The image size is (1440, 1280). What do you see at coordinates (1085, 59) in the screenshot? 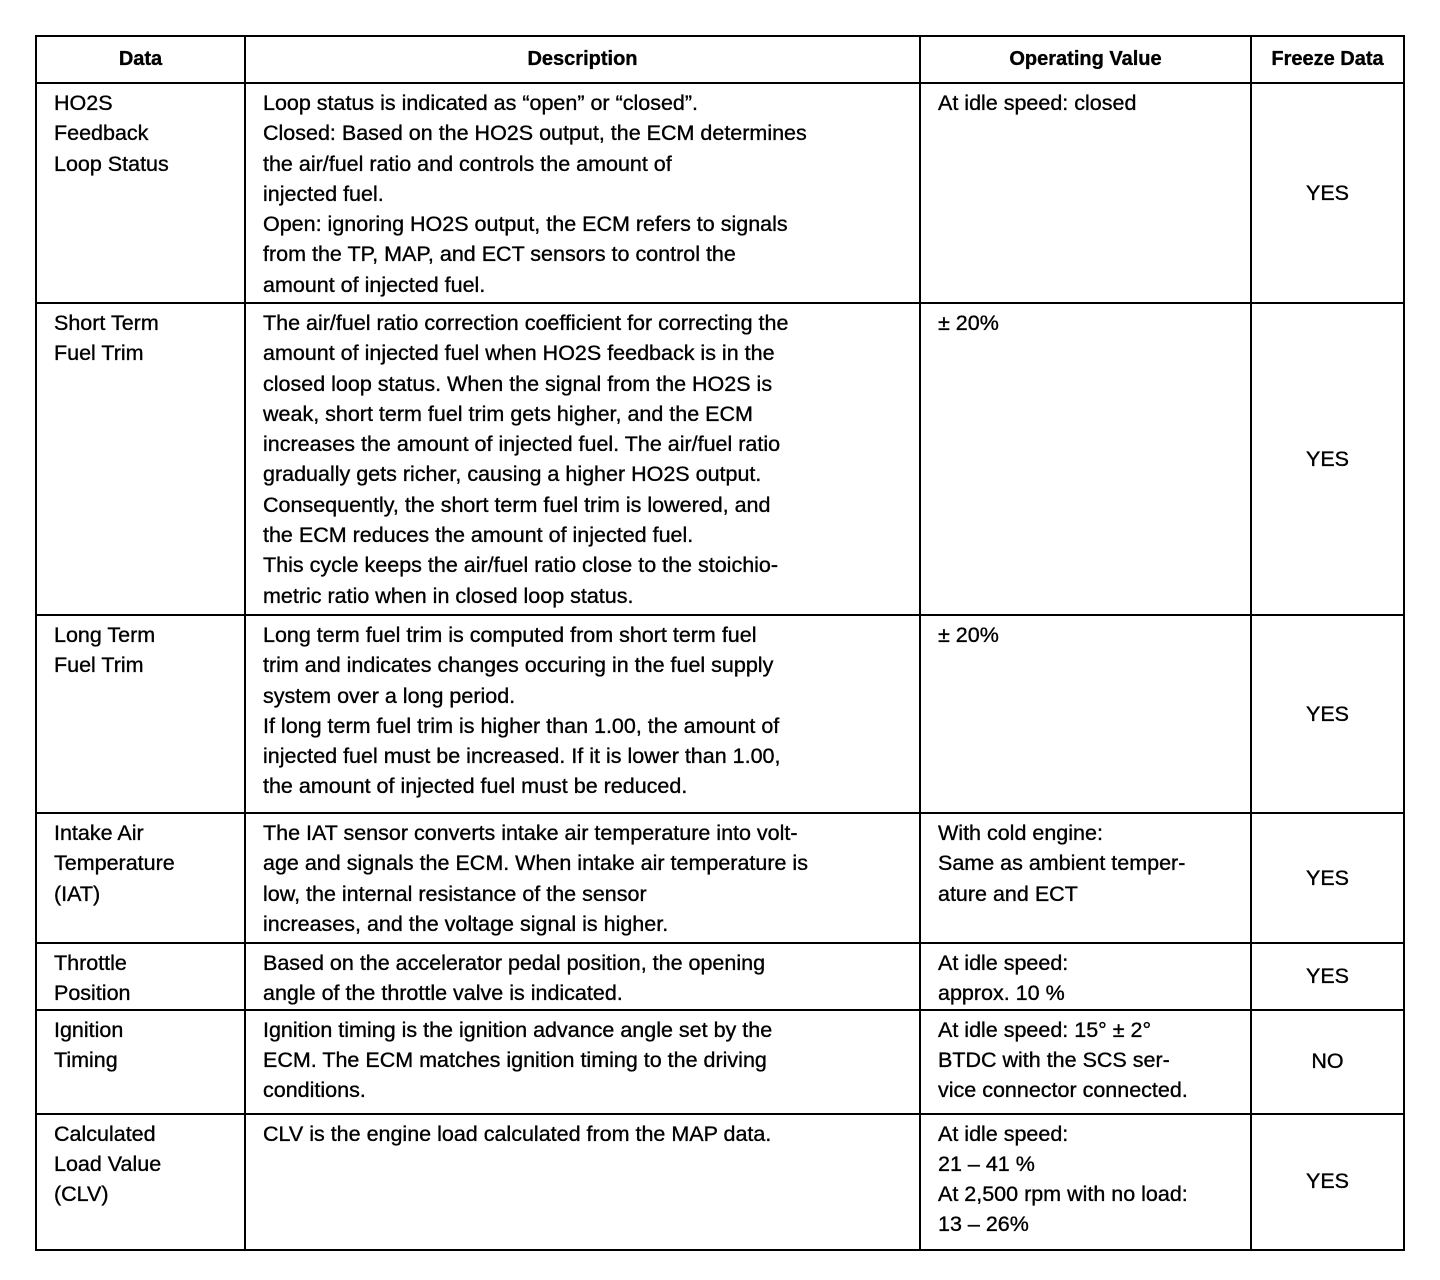
I see `header-operating-value: Operating Value` at bounding box center [1085, 59].